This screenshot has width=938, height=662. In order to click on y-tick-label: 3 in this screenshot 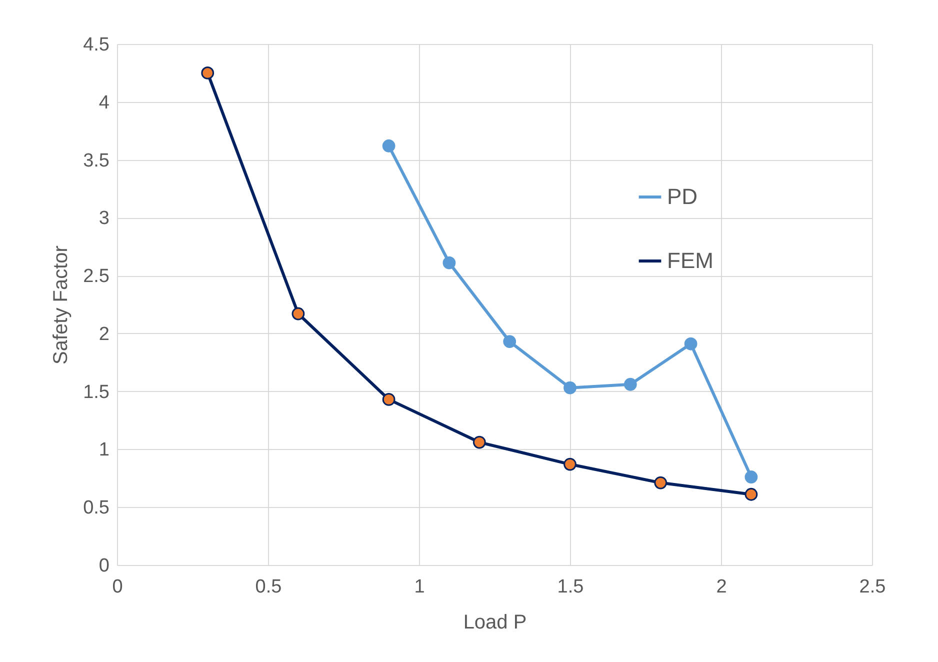, I will do `click(104, 219)`.